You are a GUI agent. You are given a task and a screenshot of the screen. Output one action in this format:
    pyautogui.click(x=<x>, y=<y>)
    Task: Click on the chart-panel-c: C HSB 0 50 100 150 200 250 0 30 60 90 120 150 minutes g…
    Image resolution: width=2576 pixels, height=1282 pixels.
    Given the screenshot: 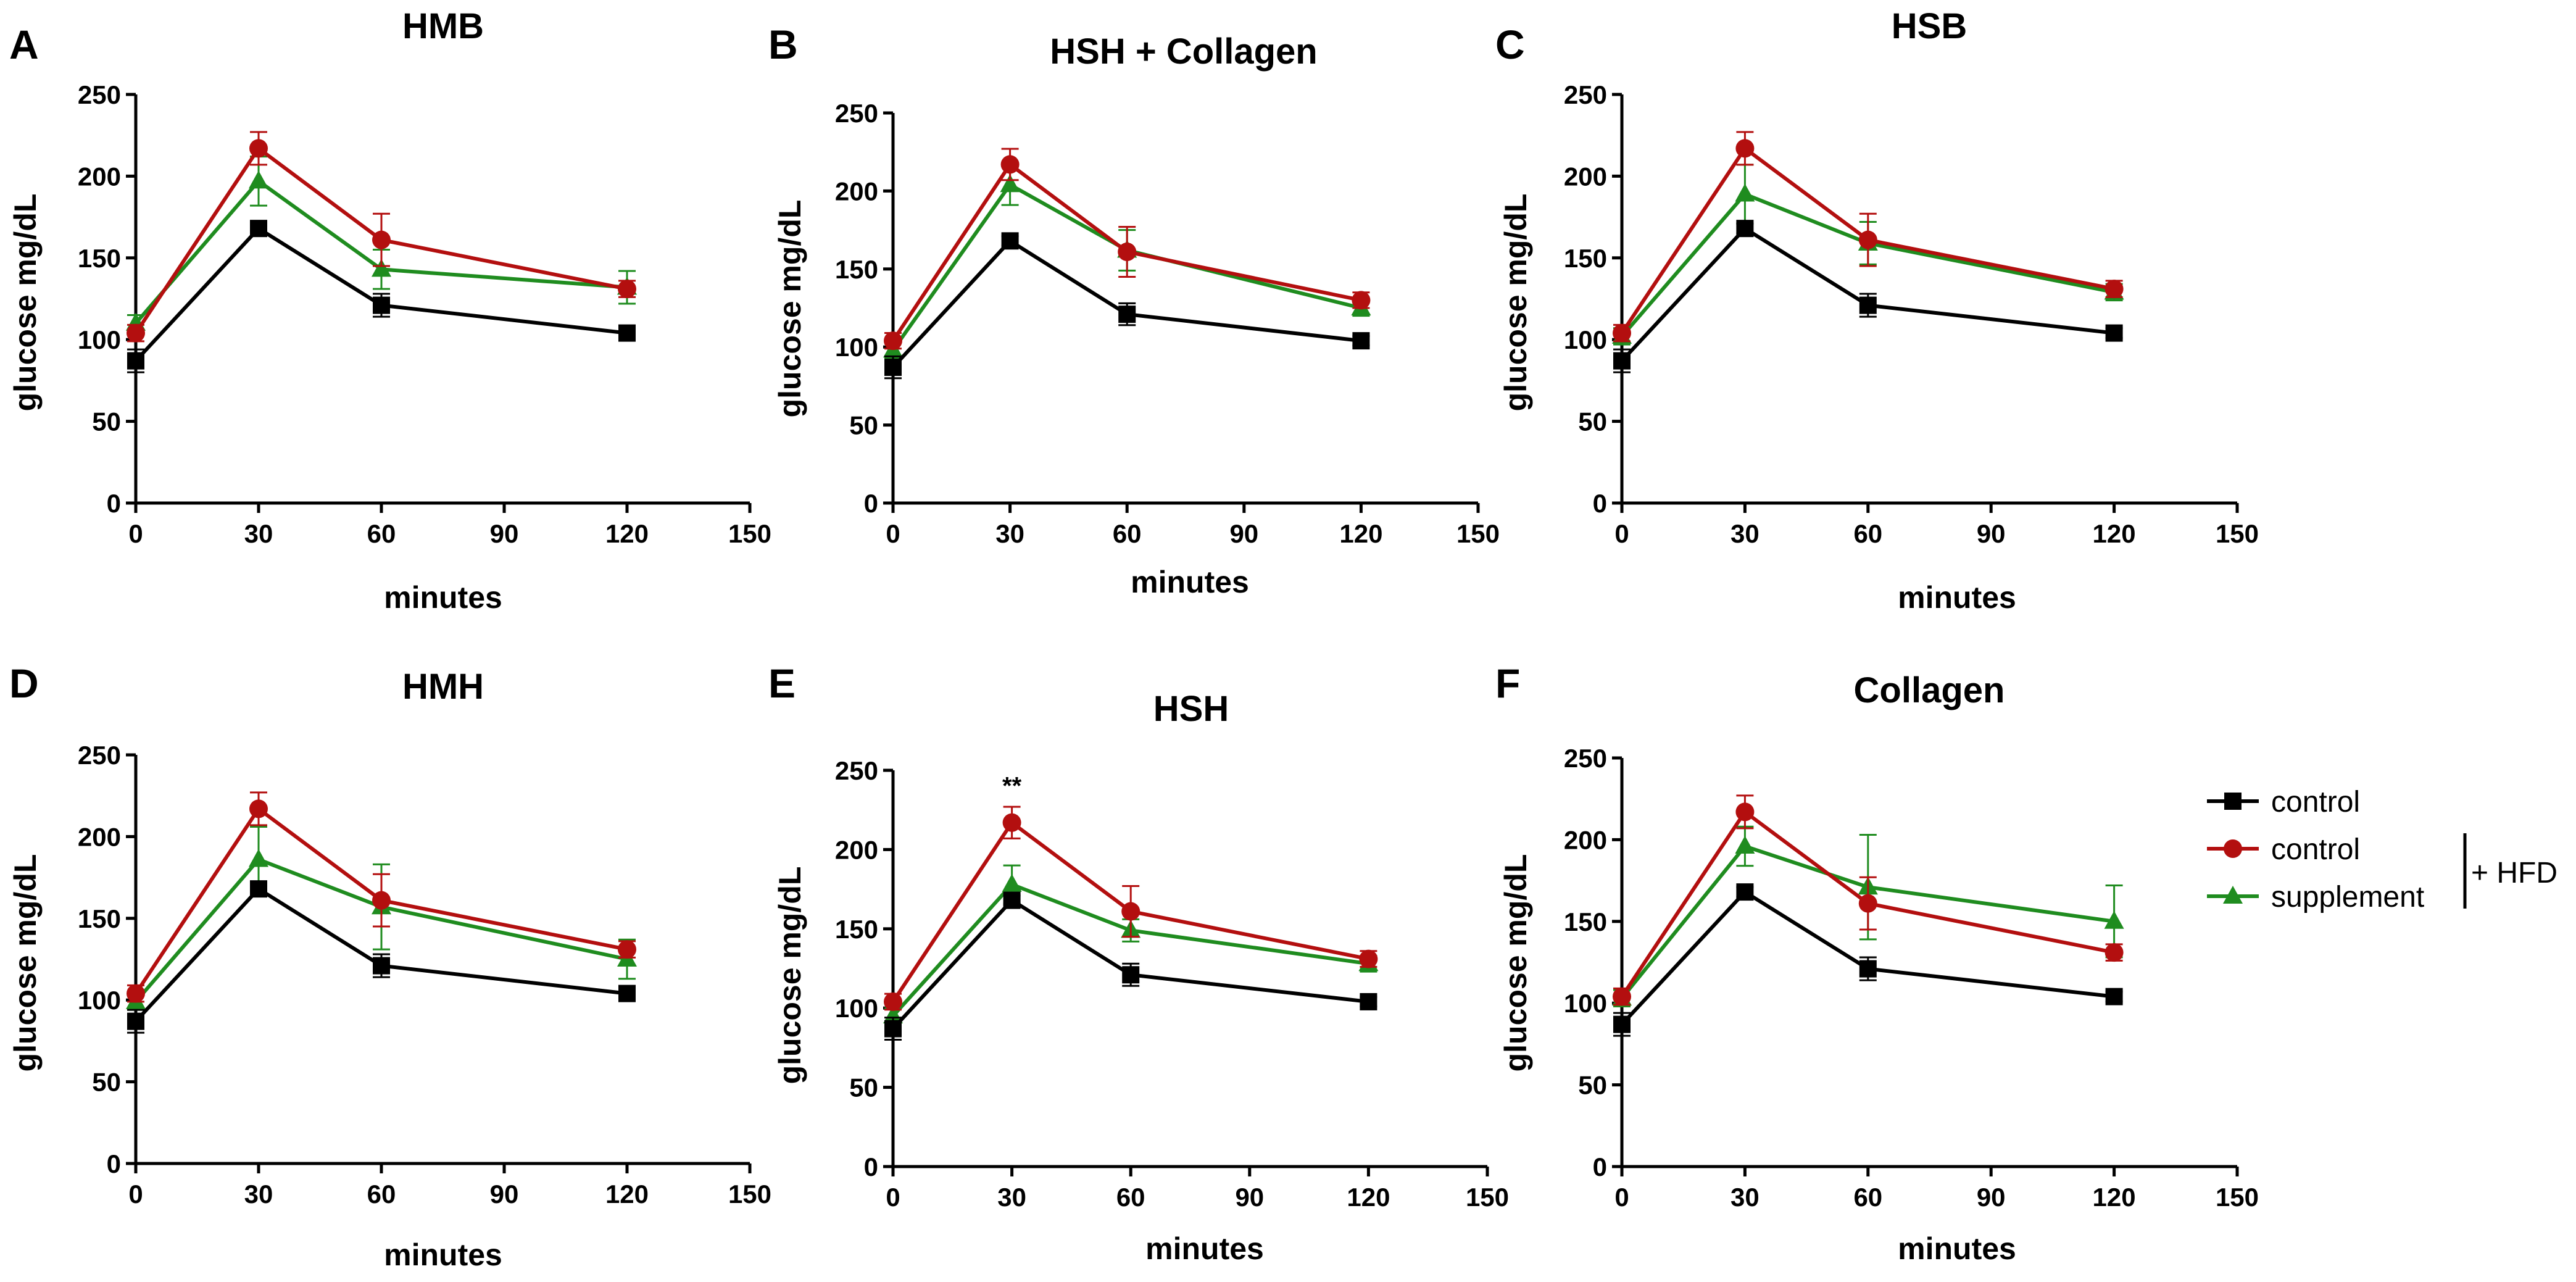 What is the action you would take?
    pyautogui.click(x=1877, y=310)
    